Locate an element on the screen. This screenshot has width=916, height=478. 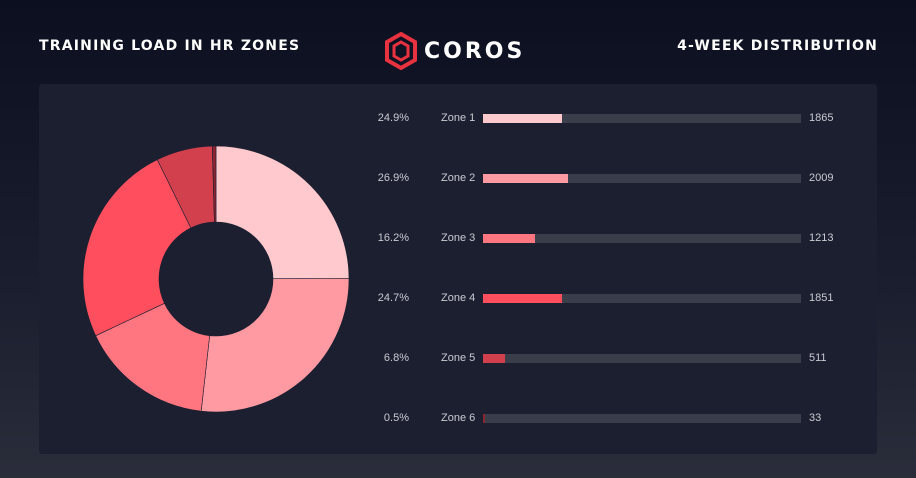
zone-value: 1851 is located at coordinates (821, 298).